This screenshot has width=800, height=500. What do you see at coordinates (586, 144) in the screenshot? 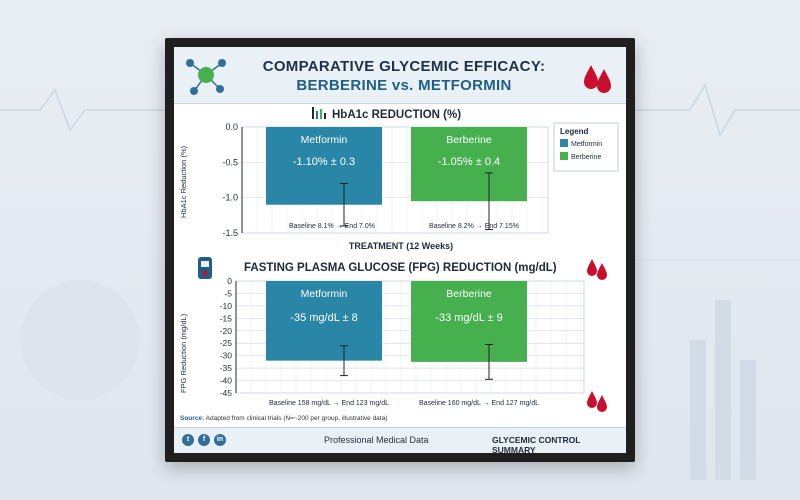
I see `legend-item-metformin: Metformin` at bounding box center [586, 144].